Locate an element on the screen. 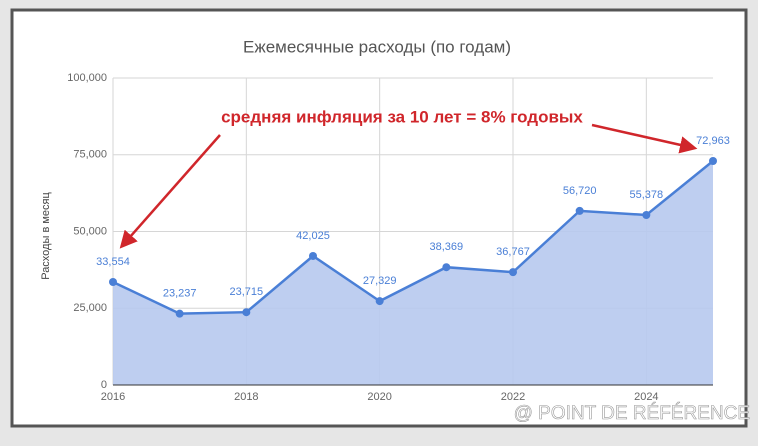 This screenshot has height=446, width=758. y-tick-label: 75,000 is located at coordinates (90, 155).